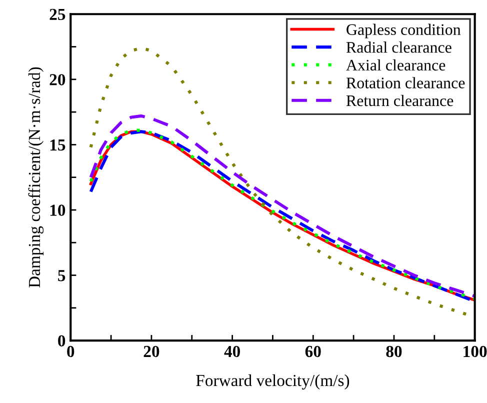  What do you see at coordinates (58, 80) in the screenshot?
I see `y-tick-label: 20` at bounding box center [58, 80].